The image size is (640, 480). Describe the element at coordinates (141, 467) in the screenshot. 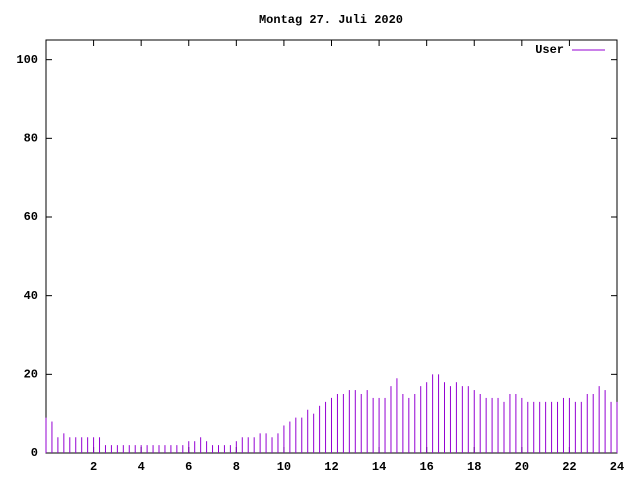

I see `x-tick-label: 4` at that location.